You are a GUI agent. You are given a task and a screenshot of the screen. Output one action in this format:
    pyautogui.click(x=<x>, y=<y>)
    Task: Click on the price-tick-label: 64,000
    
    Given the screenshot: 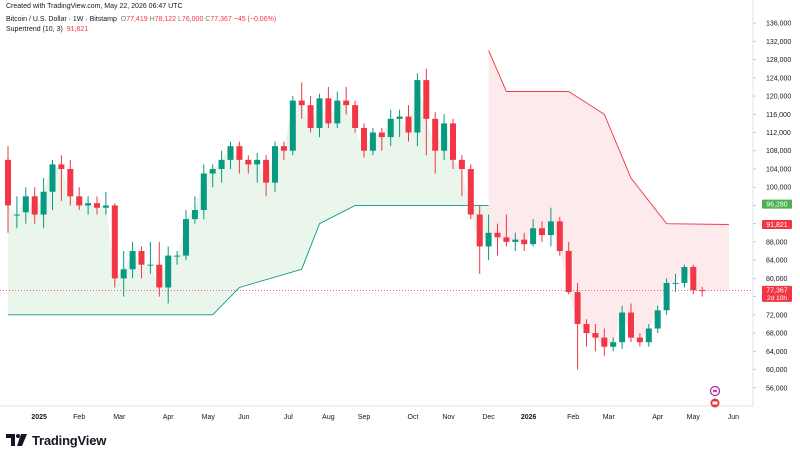 What is the action you would take?
    pyautogui.click(x=777, y=352)
    